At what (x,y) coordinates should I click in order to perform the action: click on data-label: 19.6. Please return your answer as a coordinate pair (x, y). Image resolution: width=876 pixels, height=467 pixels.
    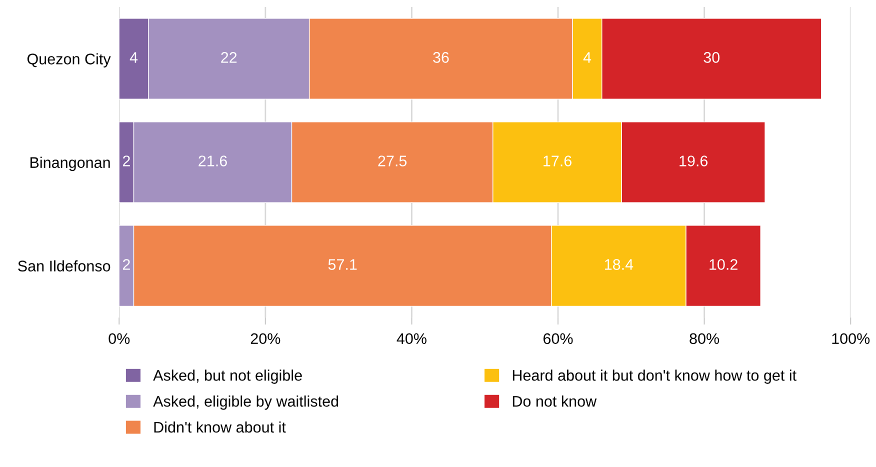
    Looking at the image, I should click on (694, 161).